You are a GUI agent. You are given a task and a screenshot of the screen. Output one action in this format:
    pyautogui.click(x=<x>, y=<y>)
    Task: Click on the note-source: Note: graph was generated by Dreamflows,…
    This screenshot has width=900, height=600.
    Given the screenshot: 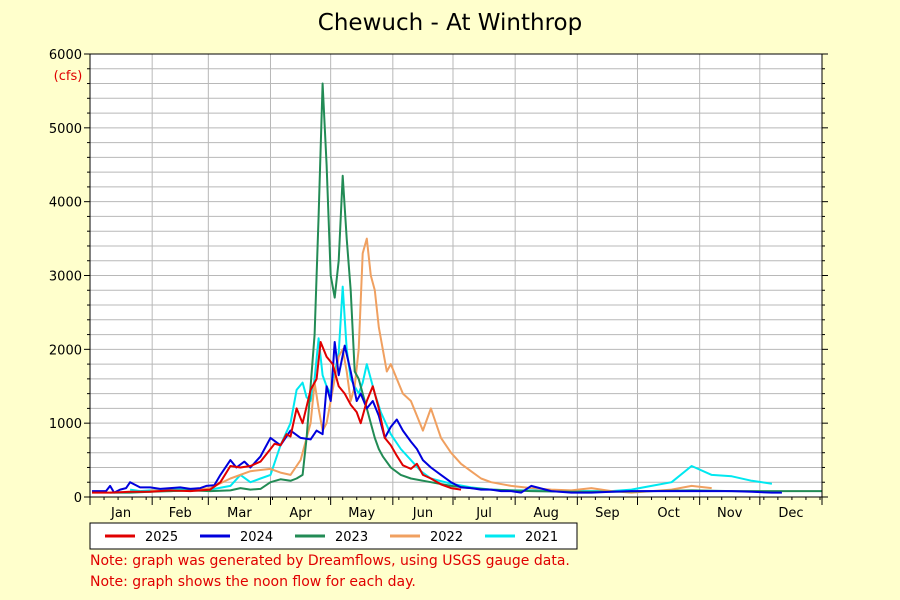 What is the action you would take?
    pyautogui.click(x=330, y=561)
    